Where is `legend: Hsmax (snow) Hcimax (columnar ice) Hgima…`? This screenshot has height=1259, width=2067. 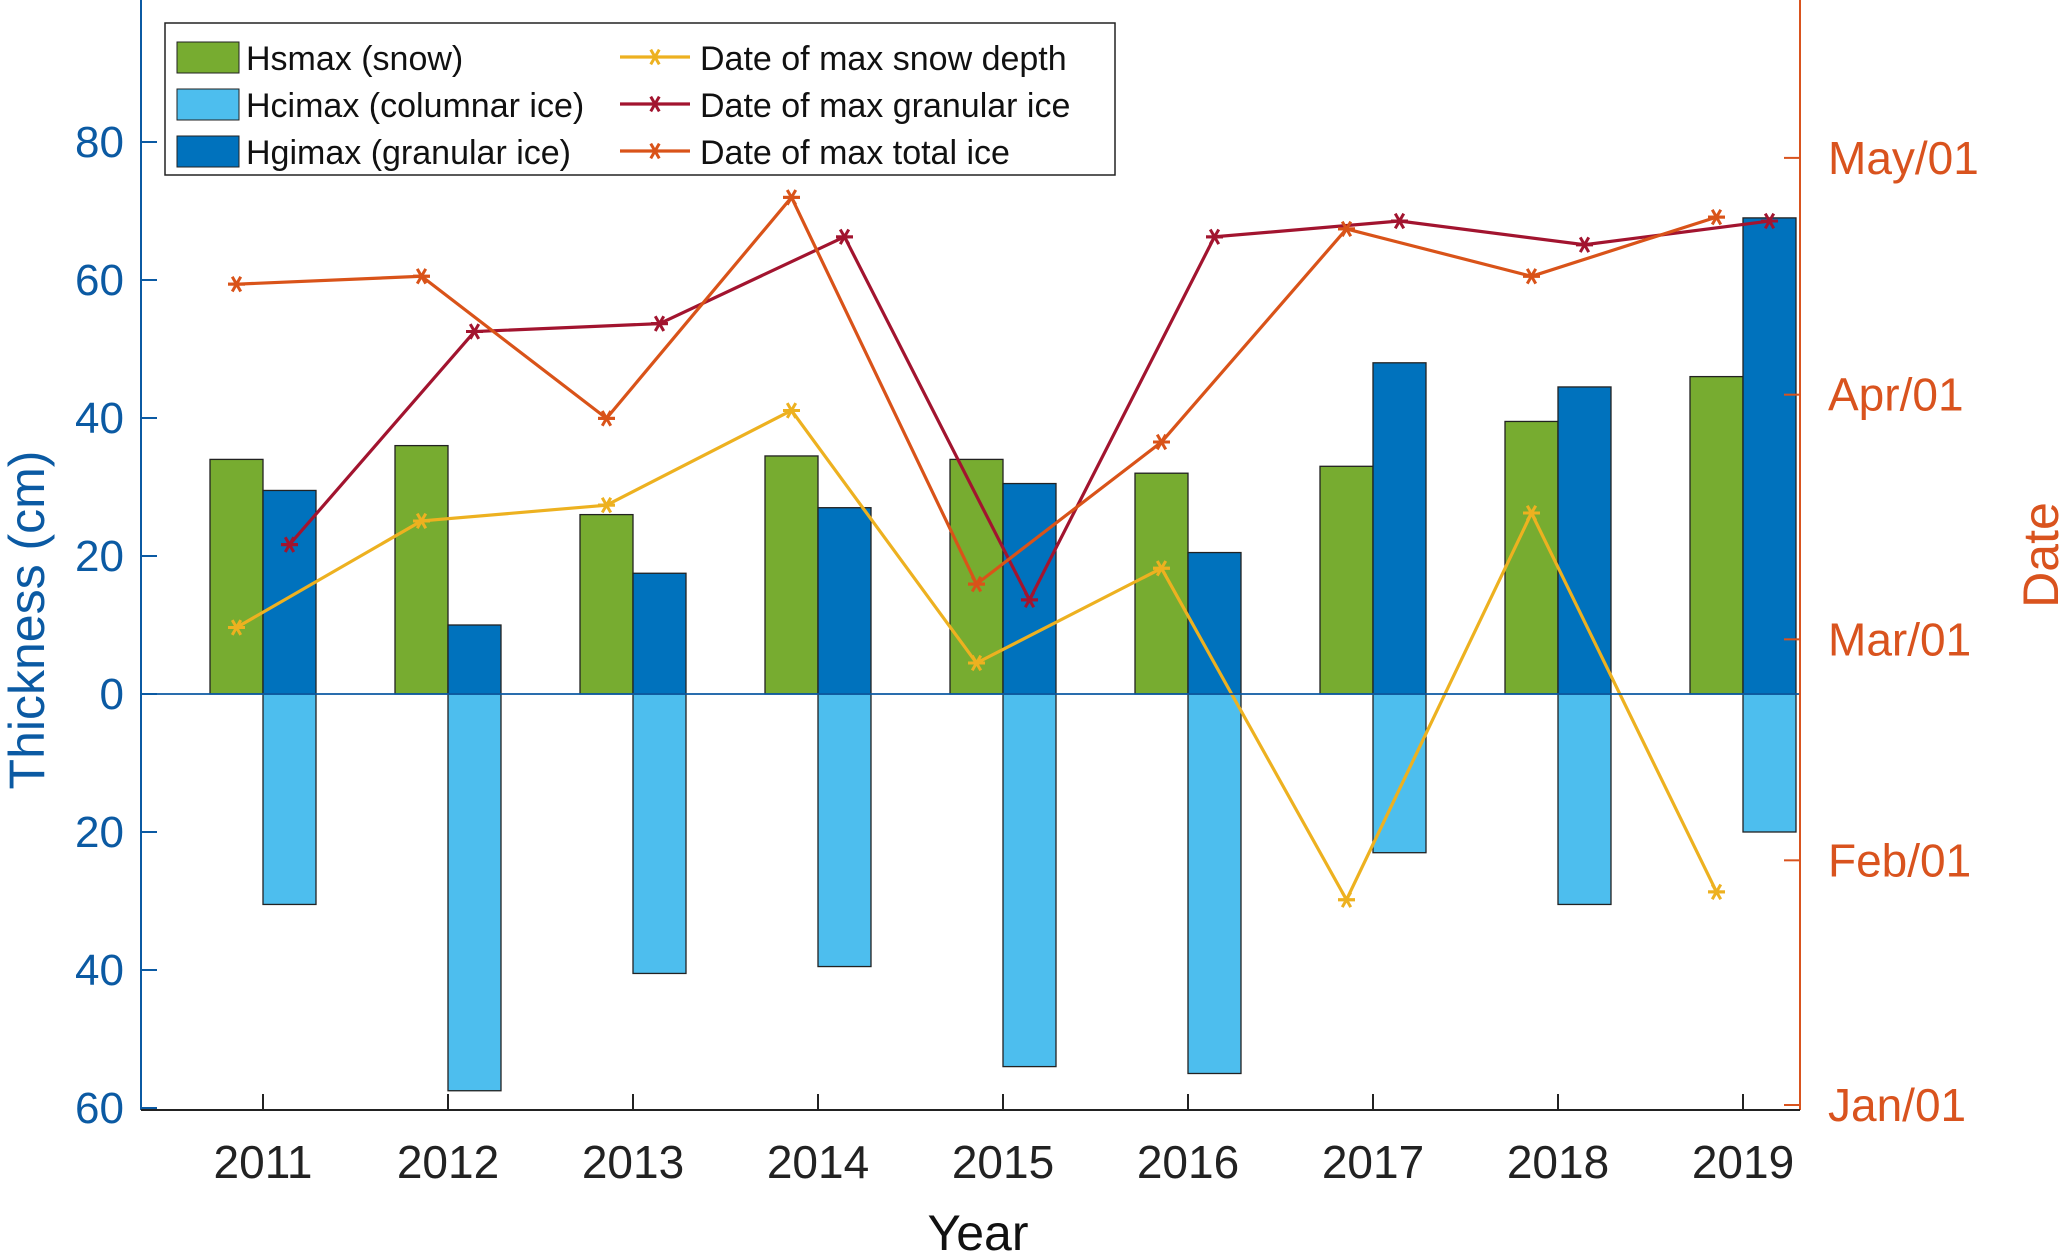
legend: Hsmax (snow) Hcimax (columnar ice) Hgima… is located at coordinates (640, 99).